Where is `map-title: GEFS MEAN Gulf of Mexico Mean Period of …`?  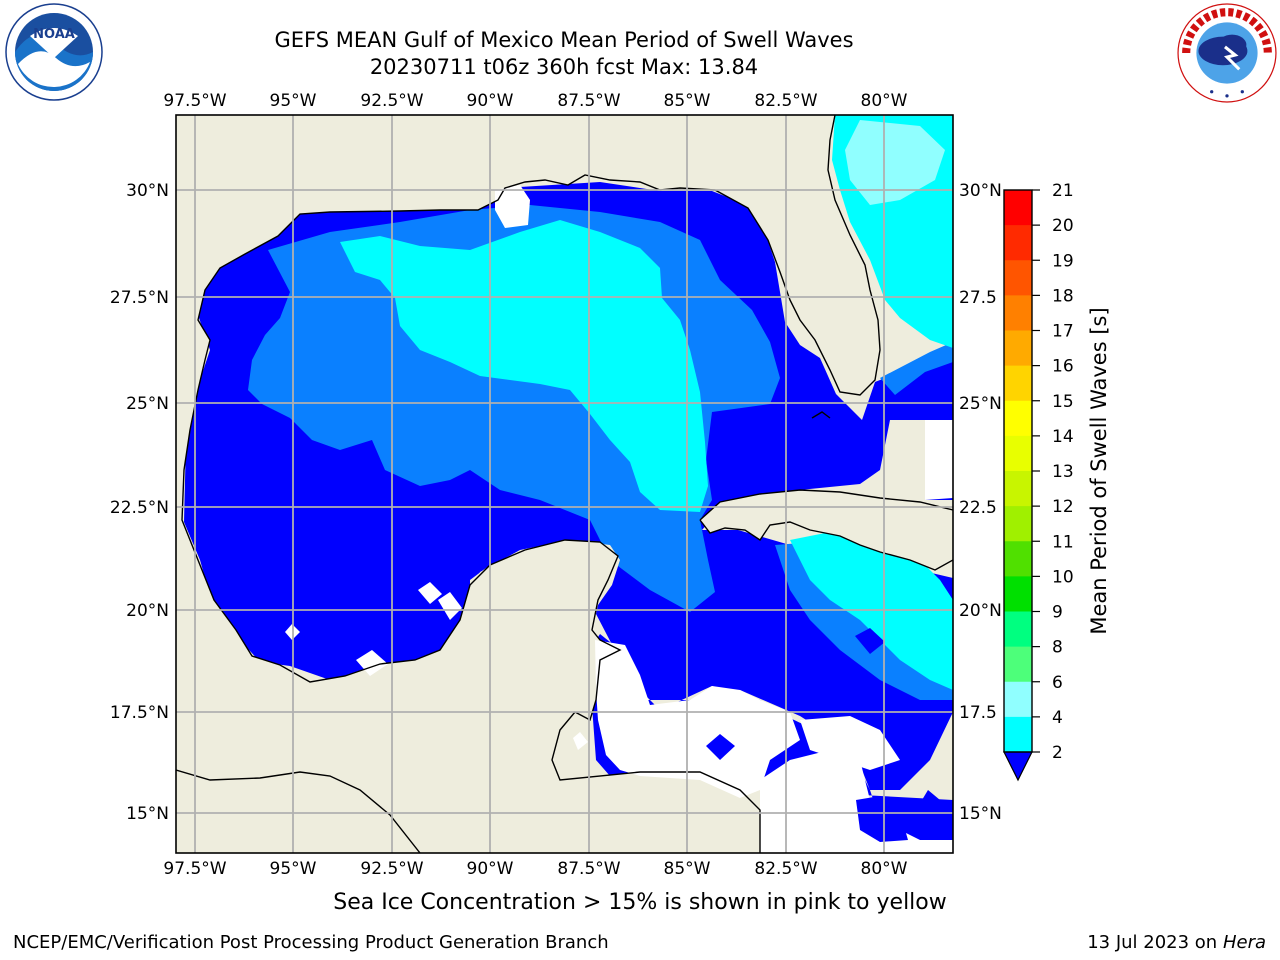 map-title: GEFS MEAN Gulf of Mexico Mean Period of … is located at coordinates (564, 40).